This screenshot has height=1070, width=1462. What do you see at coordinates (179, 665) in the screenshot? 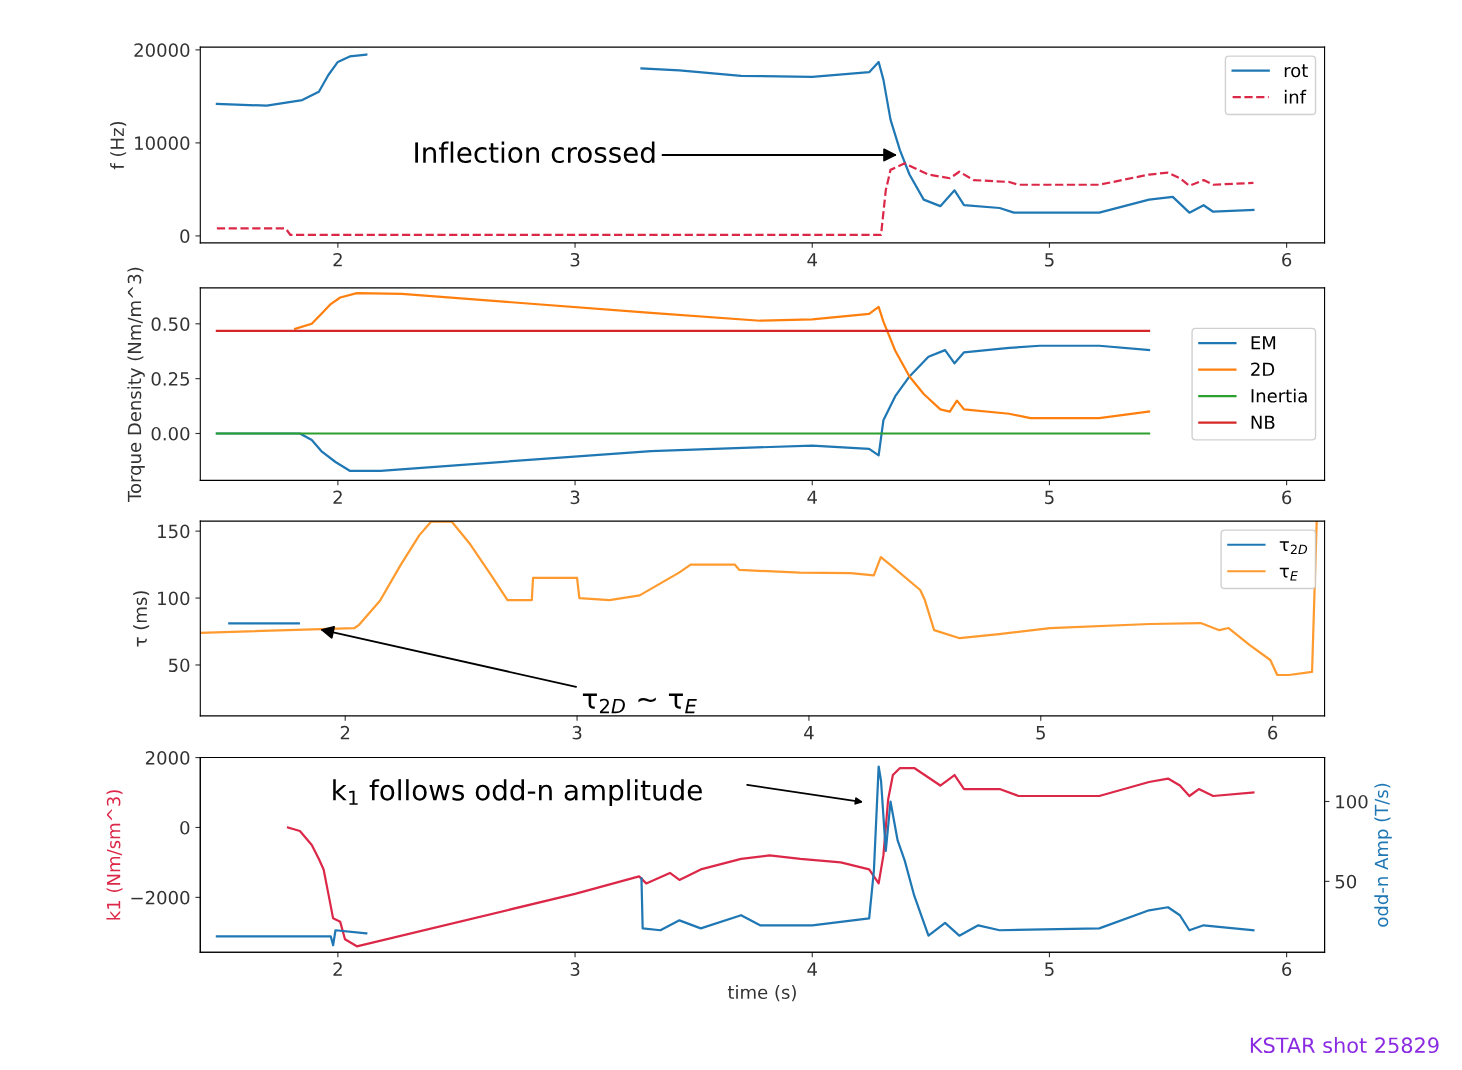
I see `y-tick-label: 50` at bounding box center [179, 665].